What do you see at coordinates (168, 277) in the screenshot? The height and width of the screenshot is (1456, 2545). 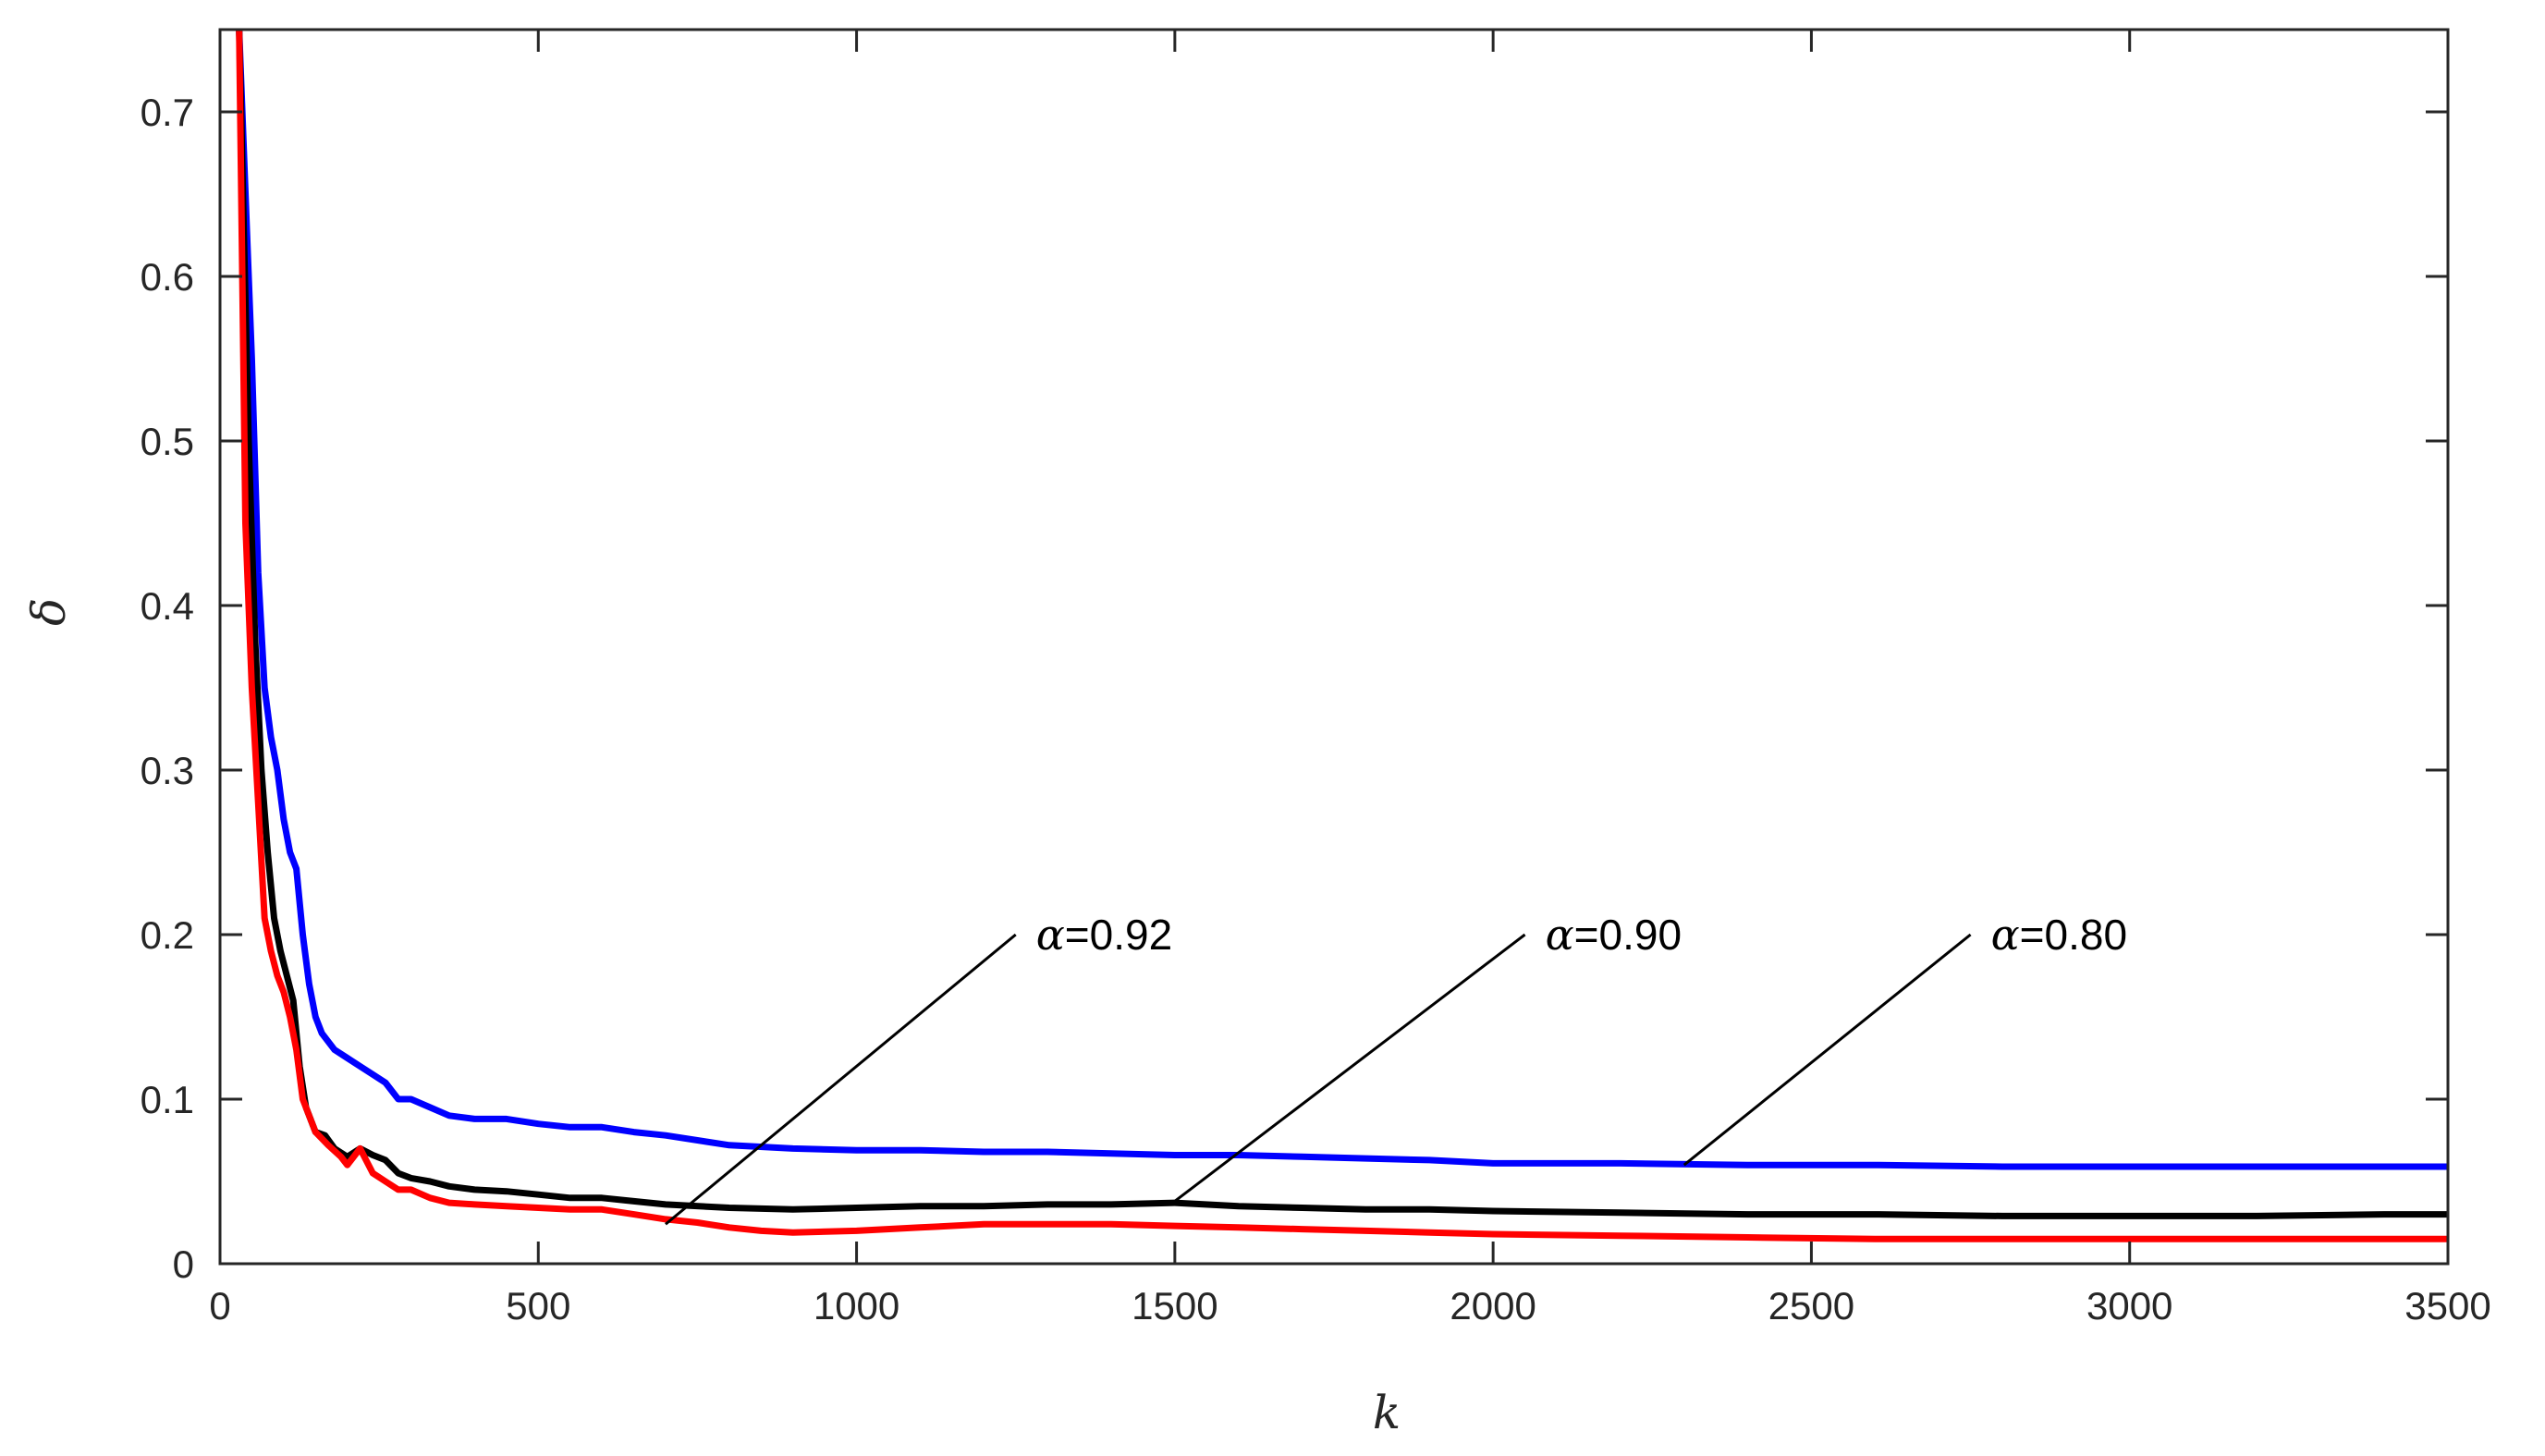 I see `y-tick-label: 0.6` at bounding box center [168, 277].